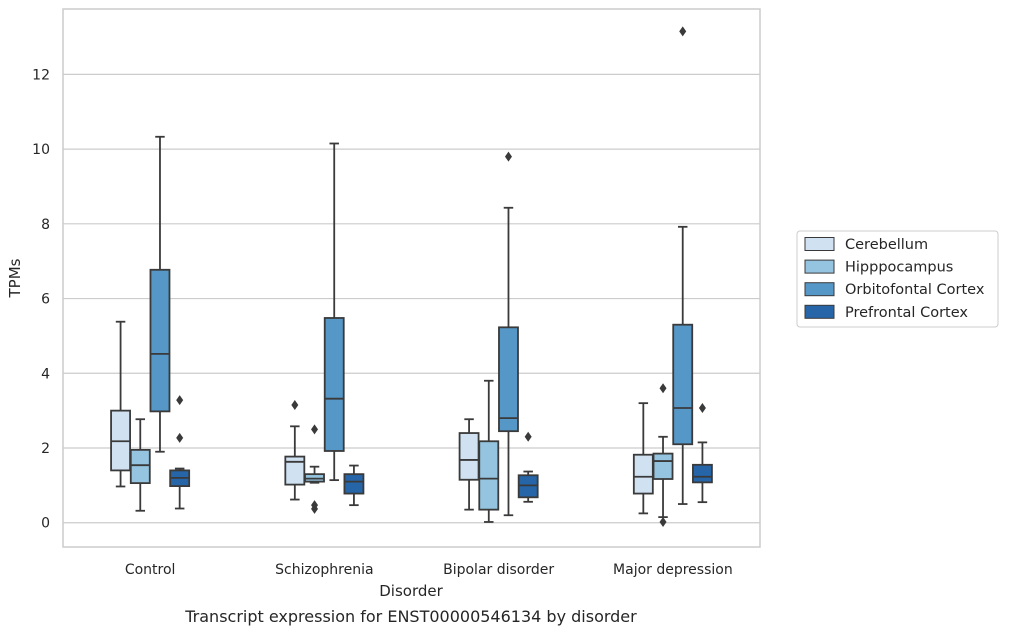  Describe the element at coordinates (886, 245) in the screenshot. I see `legend-label-cerebellum: Cerebellum` at that location.